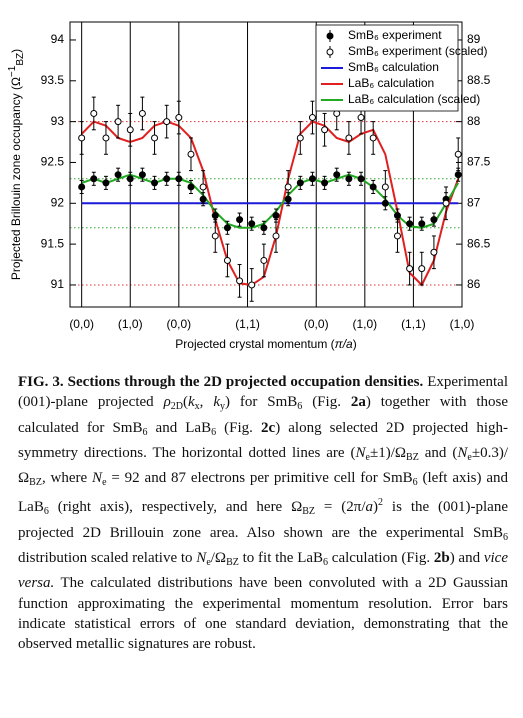 This screenshot has width=523, height=718. Describe the element at coordinates (254, 344) in the screenshot. I see `label-text: Projected crystal momentum (` at that location.